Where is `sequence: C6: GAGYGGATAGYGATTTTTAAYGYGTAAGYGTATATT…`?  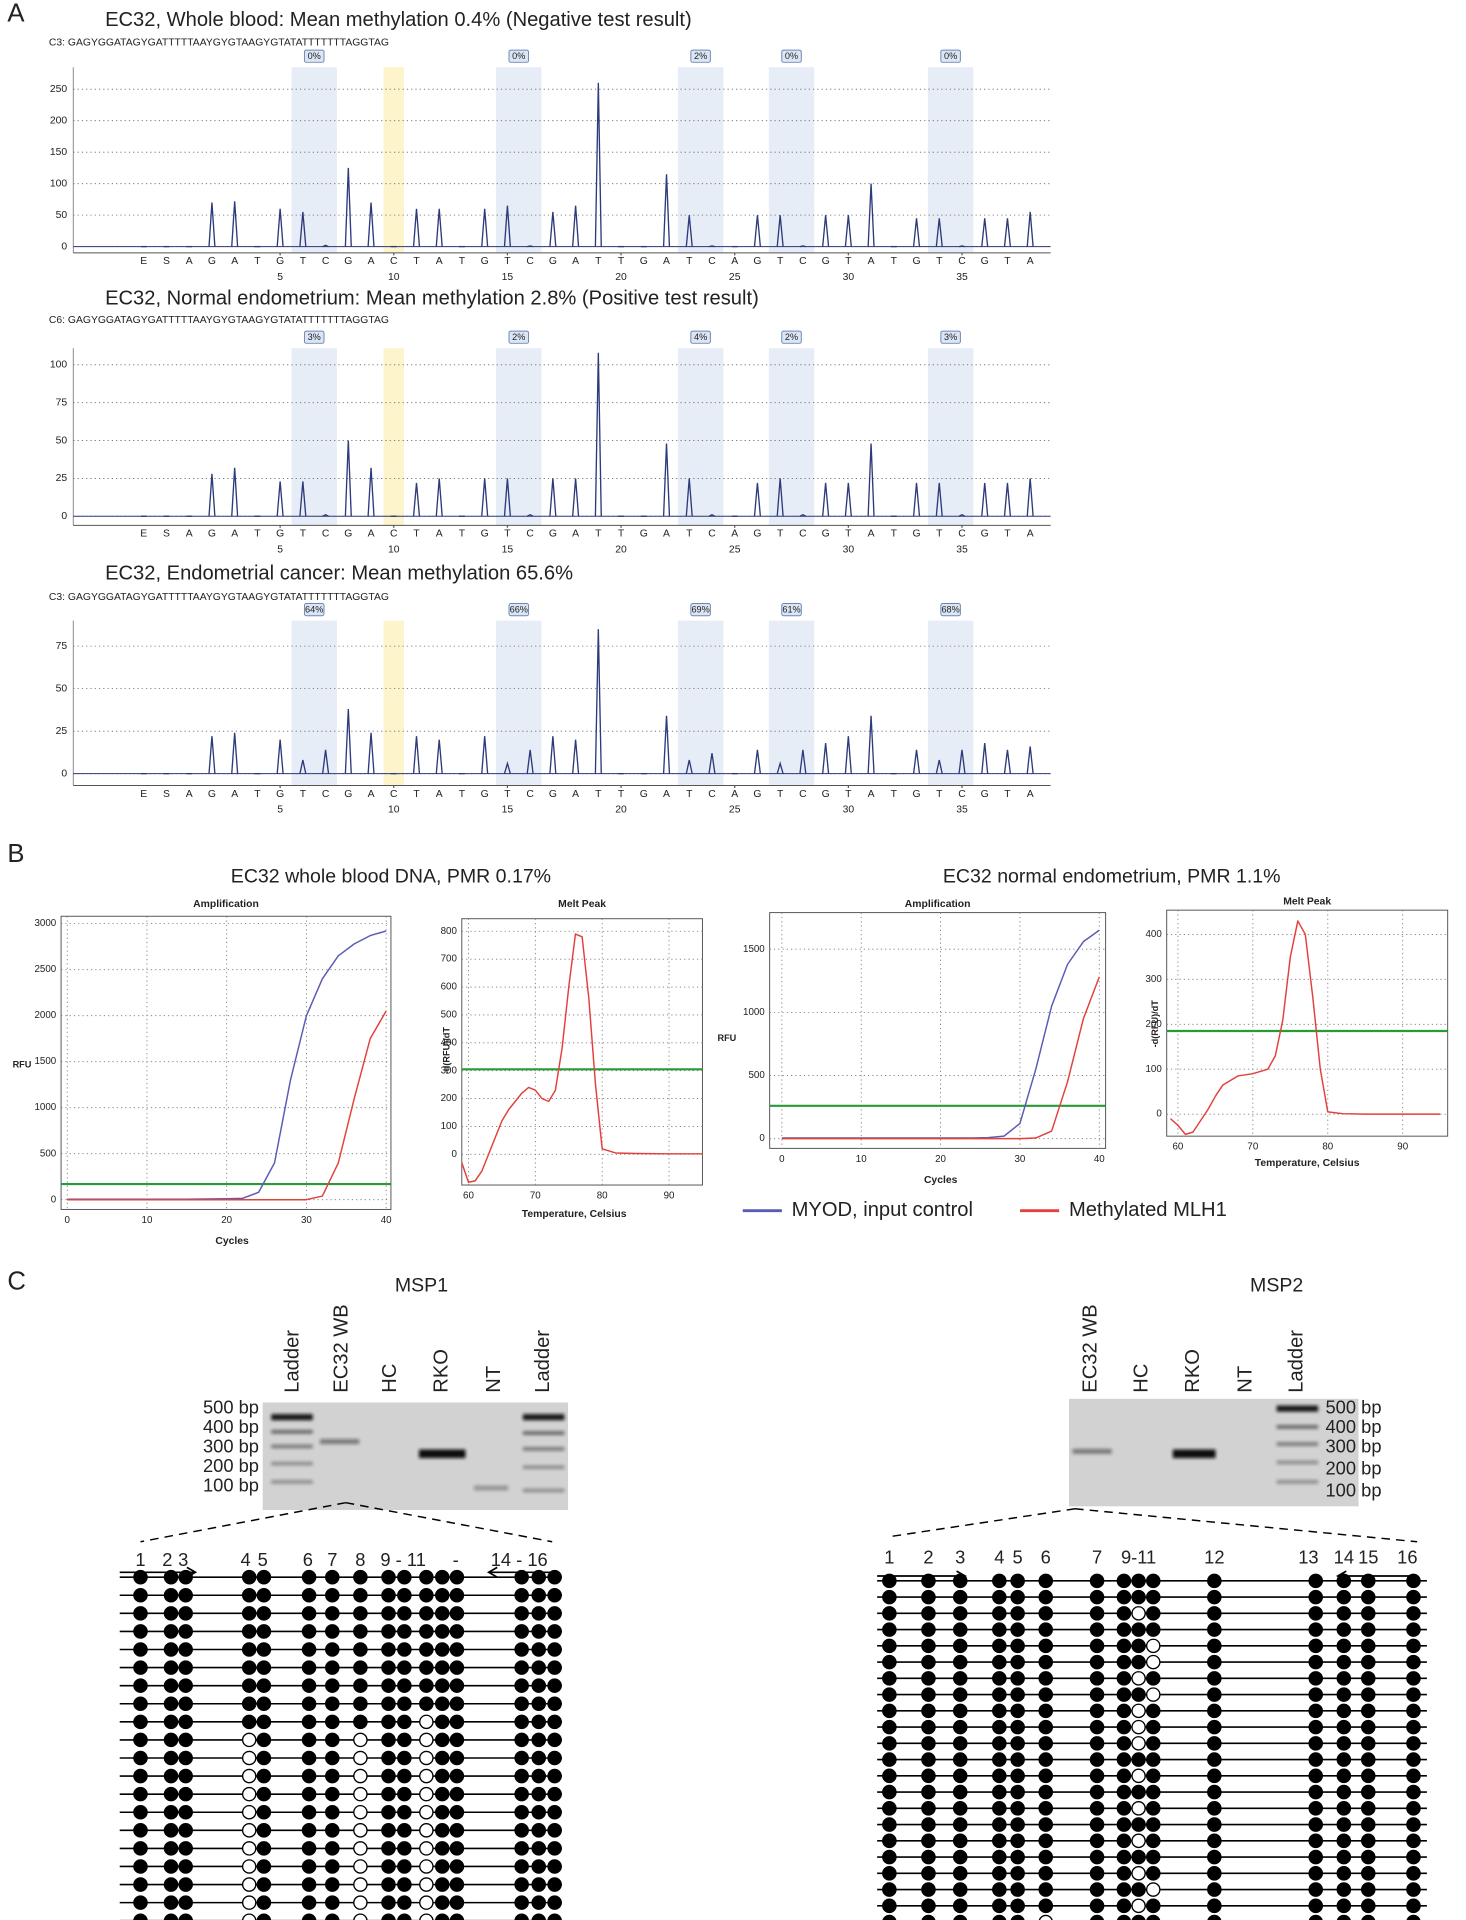
sequence: C6: GAGYGGATAGYGATTTTTAAYGYGTAAGYGTATATT… is located at coordinates (219, 320).